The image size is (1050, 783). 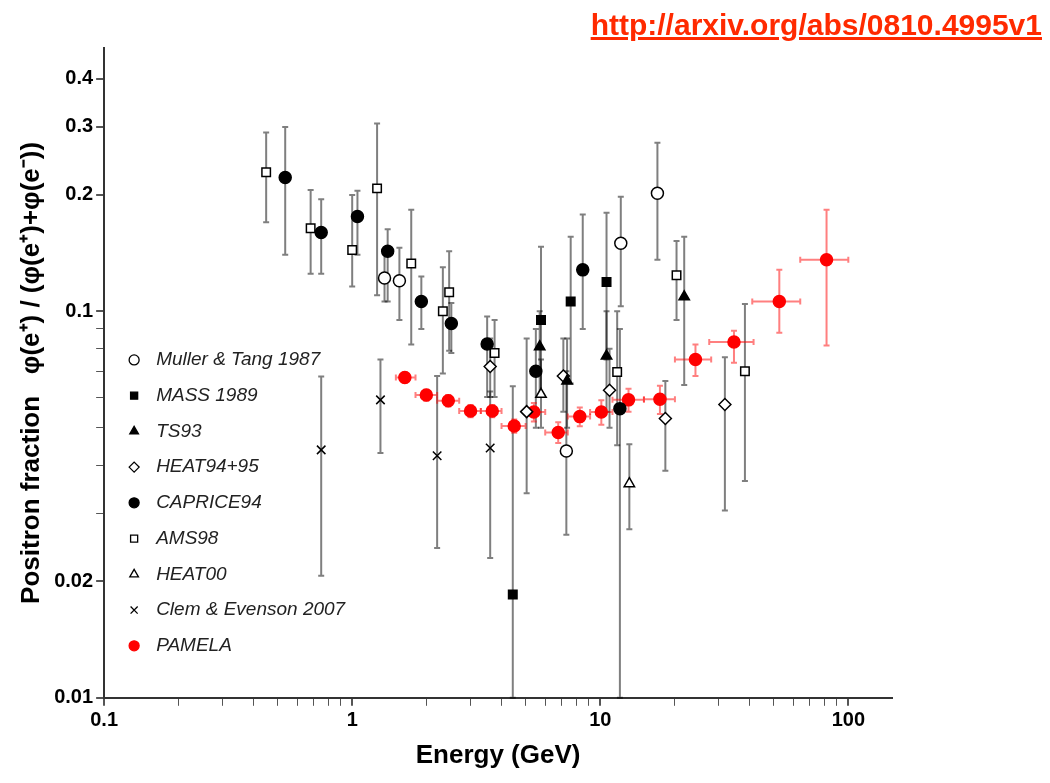 What do you see at coordinates (79, 77) in the screenshot?
I see `y-tick-label: 0.4` at bounding box center [79, 77].